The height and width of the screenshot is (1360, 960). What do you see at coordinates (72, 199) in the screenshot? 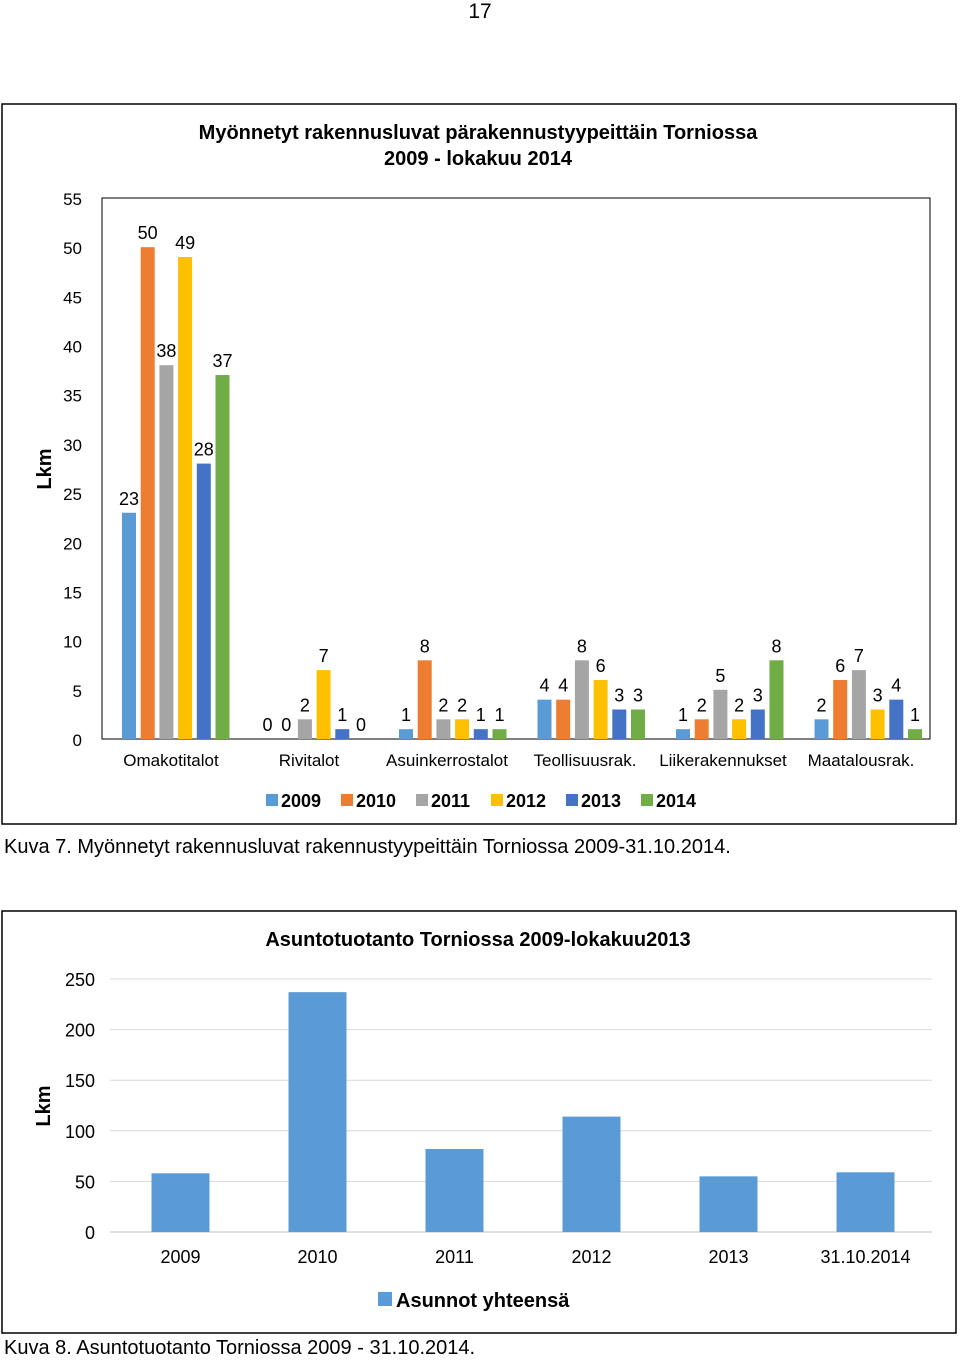
I see `chart1-y-tick-label: 55` at bounding box center [72, 199].